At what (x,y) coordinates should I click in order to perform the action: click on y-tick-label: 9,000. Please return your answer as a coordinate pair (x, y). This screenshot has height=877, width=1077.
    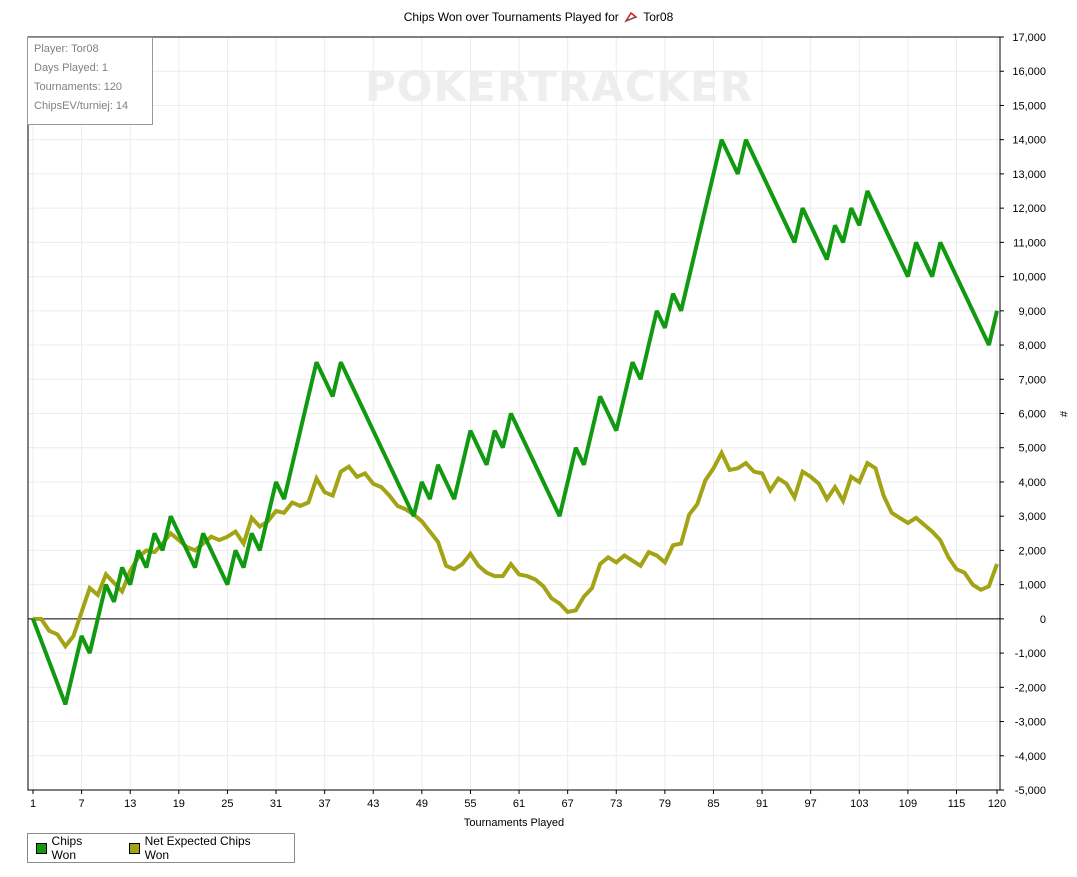
    Looking at the image, I should click on (1032, 312).